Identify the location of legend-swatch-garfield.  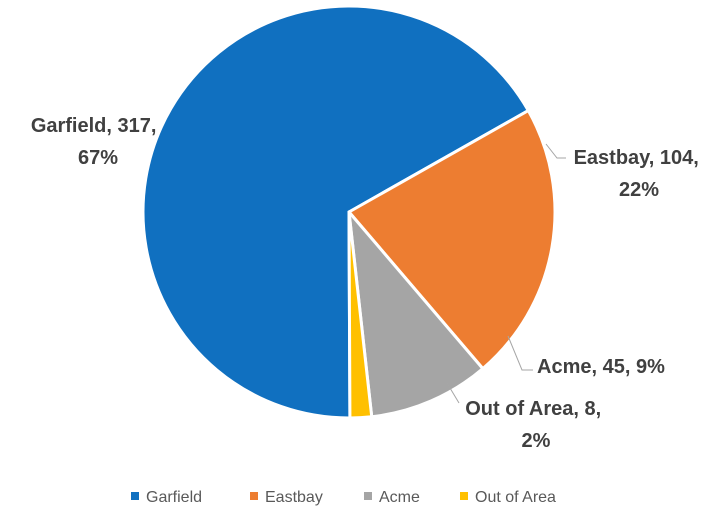
(135, 496).